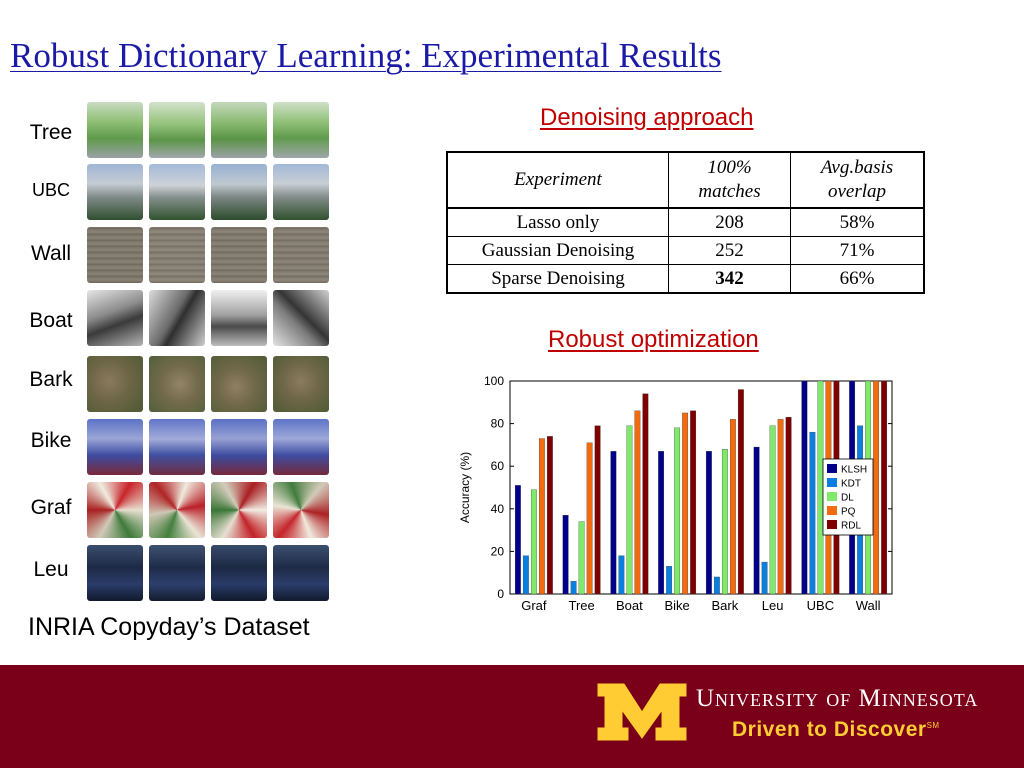  Describe the element at coordinates (51, 379) in the screenshot. I see `row-label-bark: Bark` at that location.